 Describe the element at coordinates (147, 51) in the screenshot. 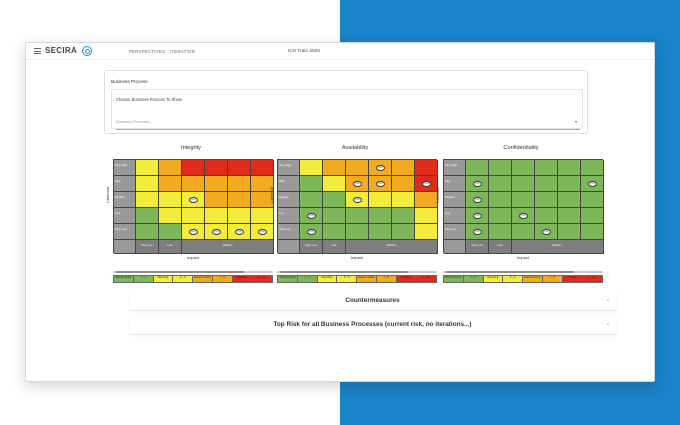

I see `nav-perspectives: PERSPECTIVES` at that location.